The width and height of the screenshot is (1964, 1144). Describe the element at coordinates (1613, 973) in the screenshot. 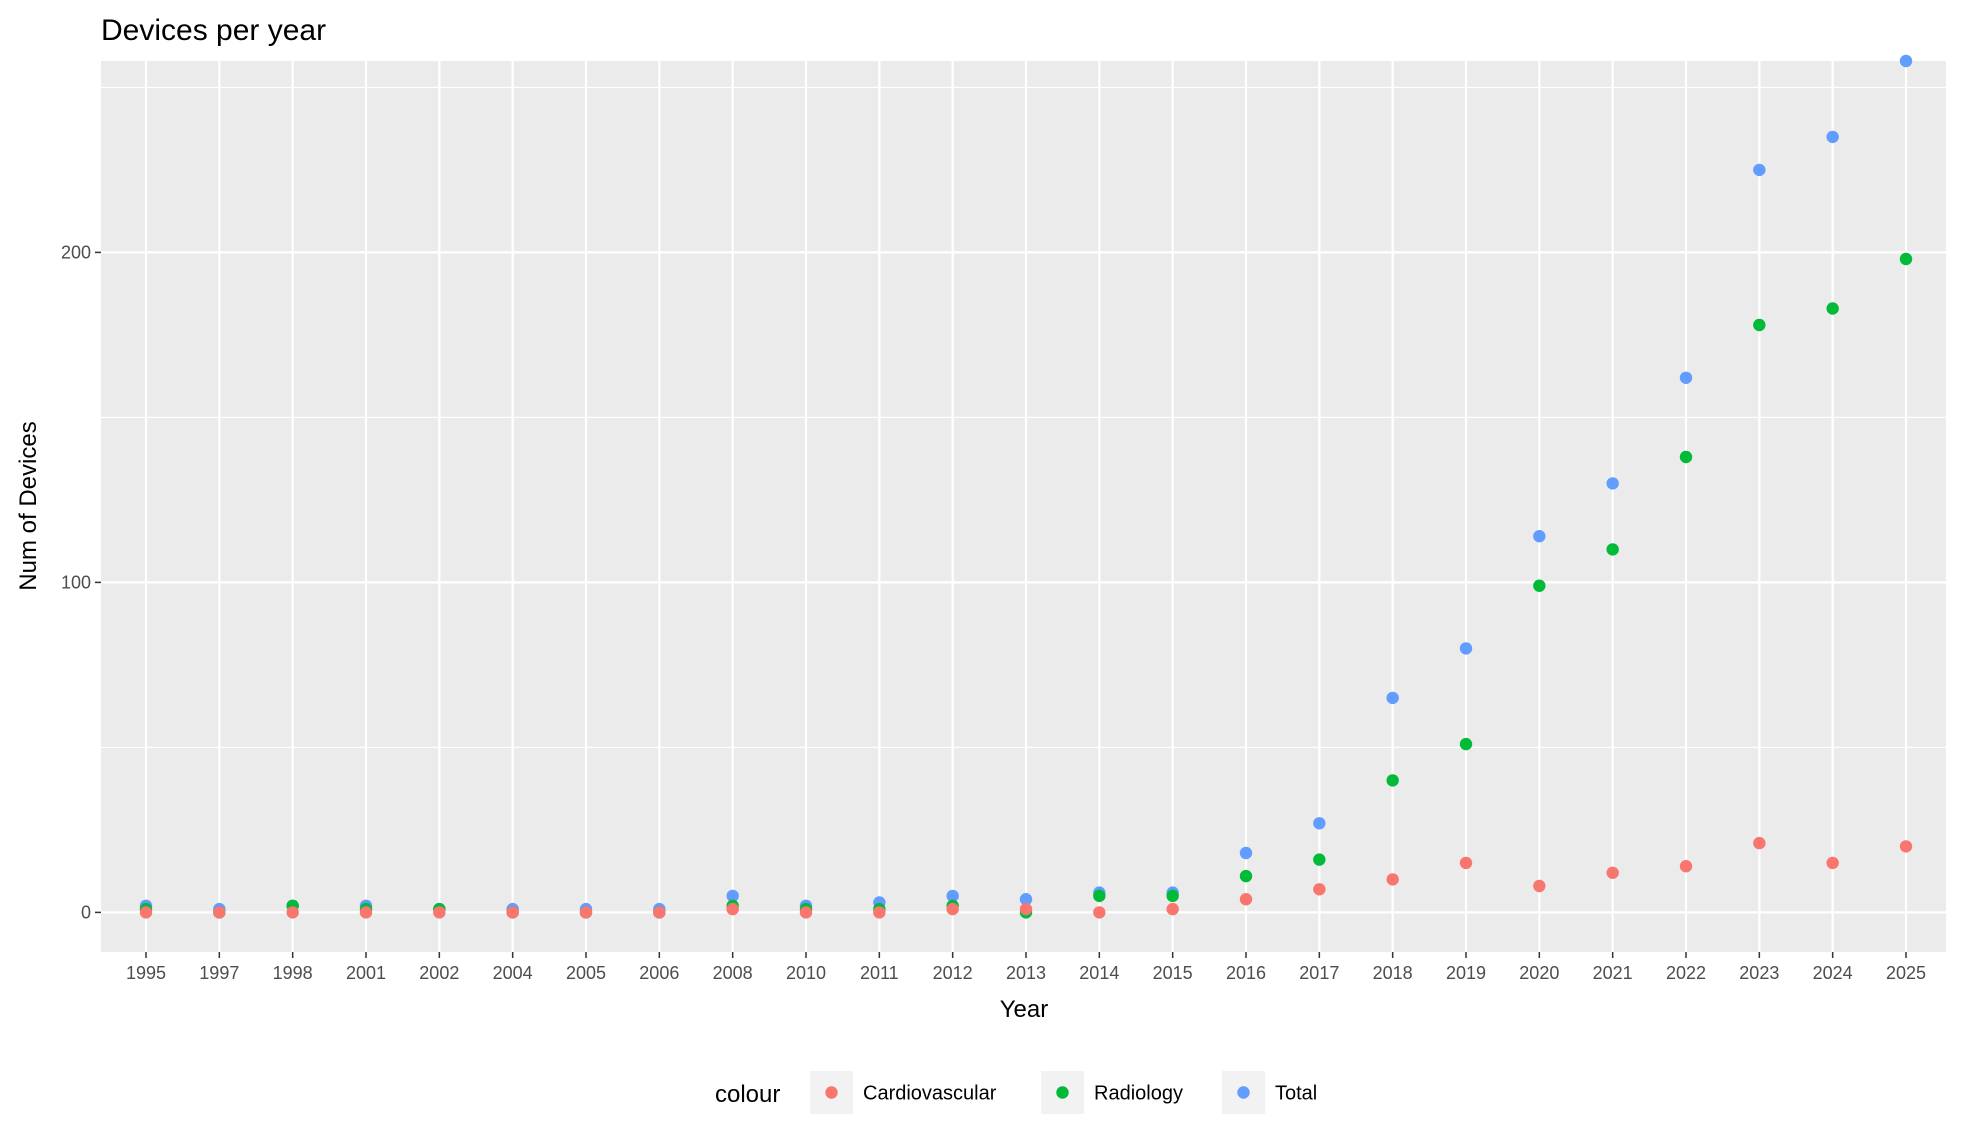

I see `x-tick-label: 2021` at that location.